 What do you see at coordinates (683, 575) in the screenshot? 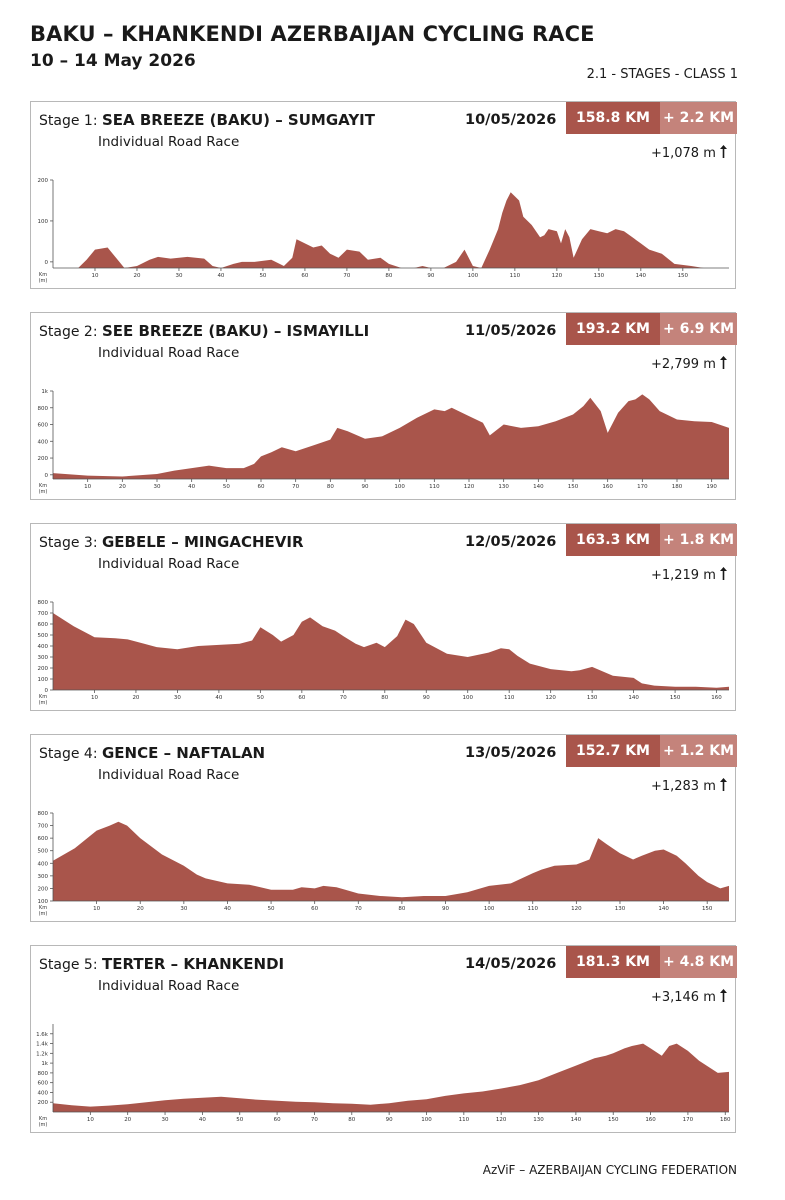
I see `elevation-gain-value: +1,219 m` at bounding box center [683, 575].